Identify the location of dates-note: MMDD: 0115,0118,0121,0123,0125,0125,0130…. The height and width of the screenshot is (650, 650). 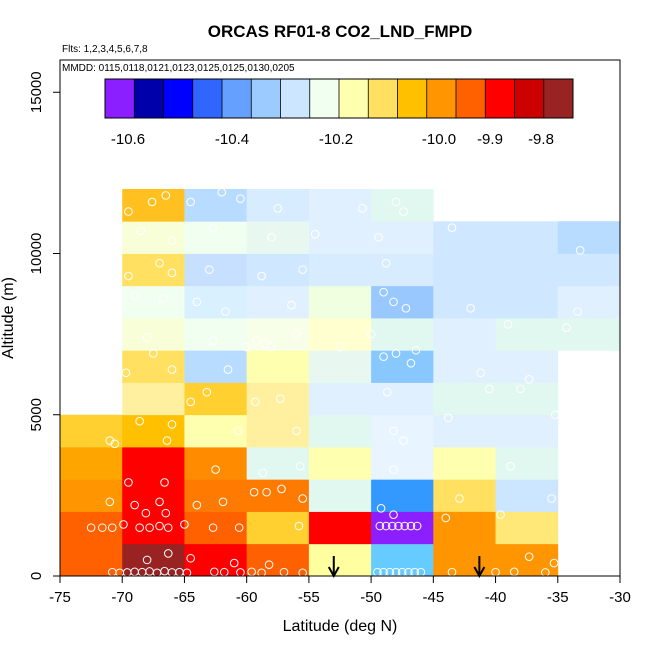
(178, 68).